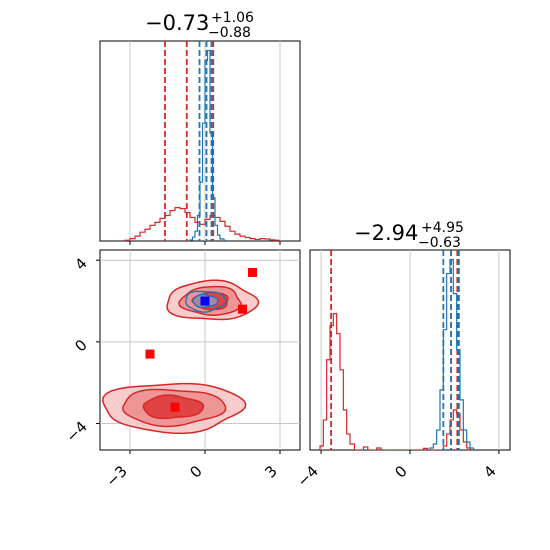 The width and height of the screenshot is (550, 550). I want to click on title-left-lower: −0.88, so click(229, 33).